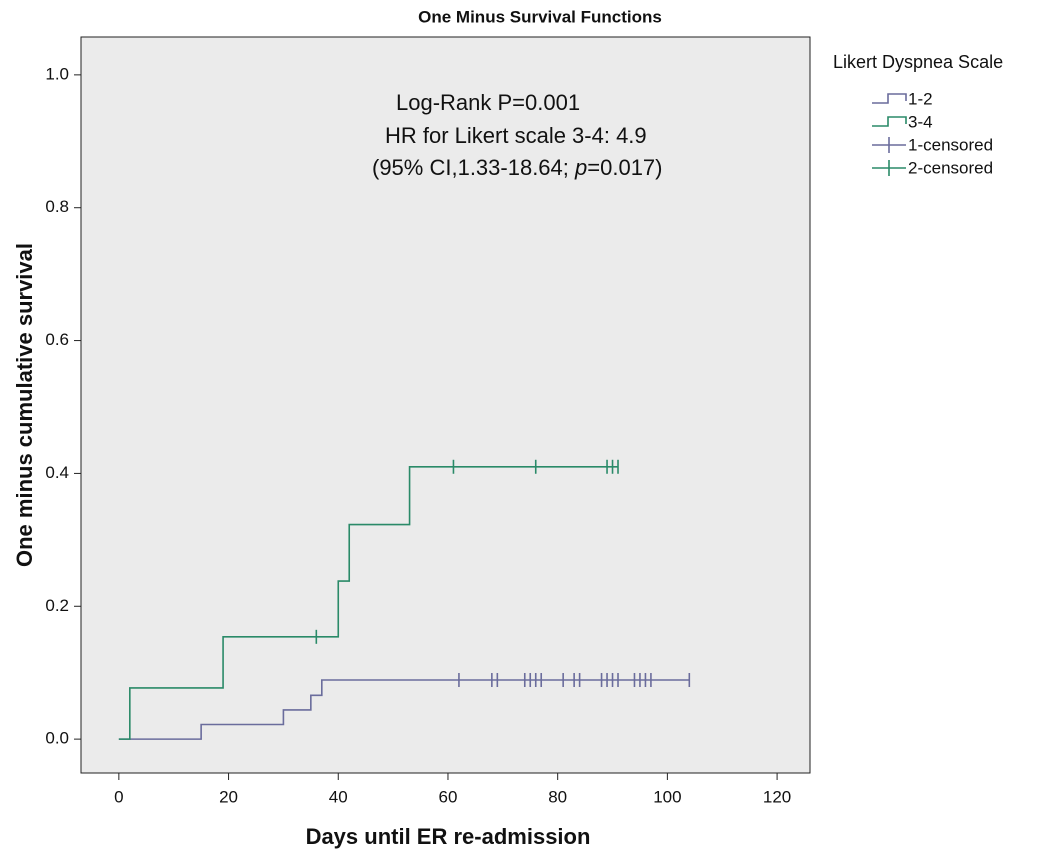  I want to click on y-tick-label: 0.0, so click(57, 738).